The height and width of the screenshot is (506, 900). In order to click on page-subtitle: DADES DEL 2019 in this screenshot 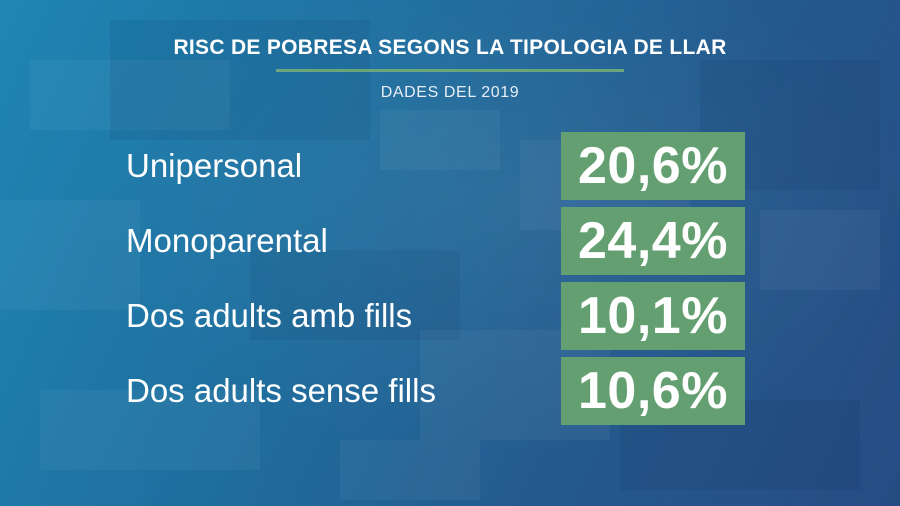, I will do `click(450, 92)`.